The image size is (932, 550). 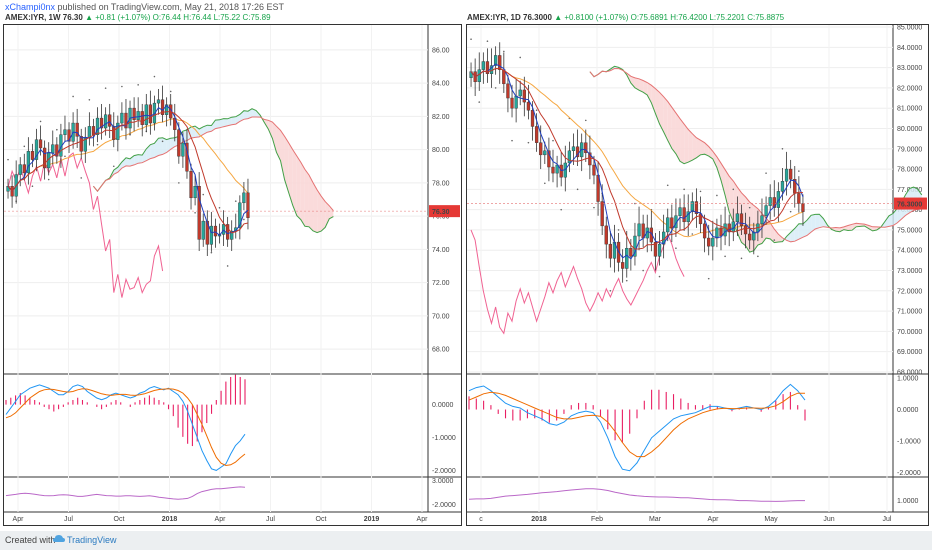 I want to click on moving-average-line, so click(x=637, y=152).